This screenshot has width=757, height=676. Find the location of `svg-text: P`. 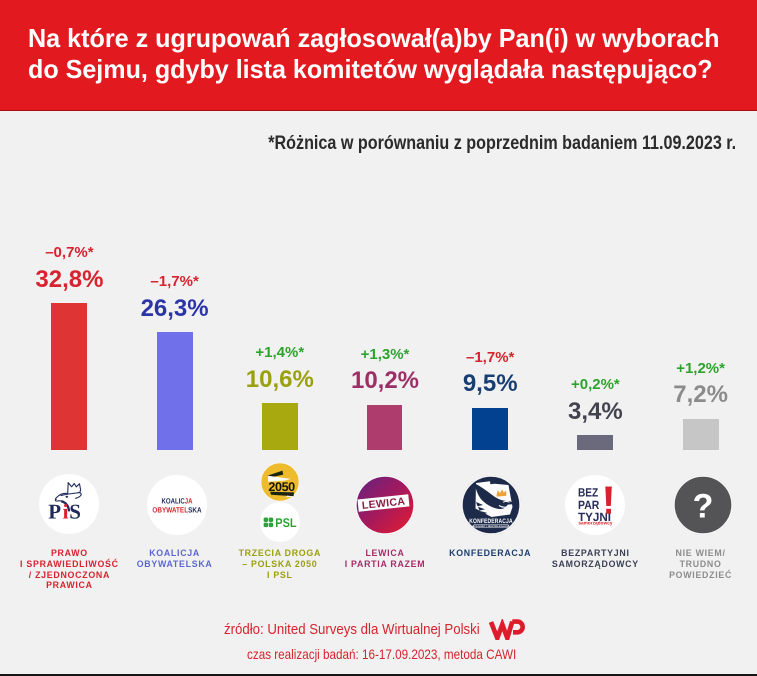

svg-text: P is located at coordinates (54, 512).